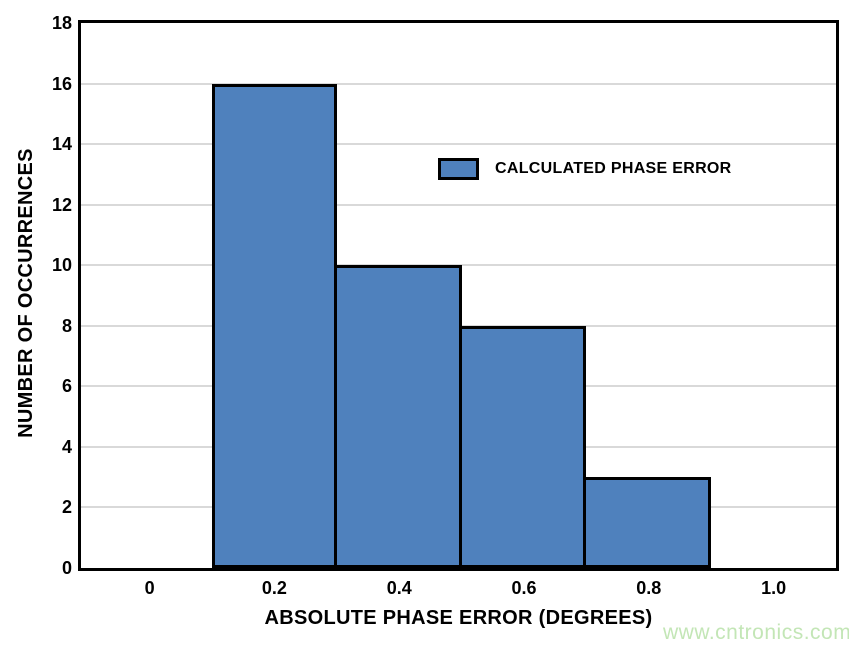 The height and width of the screenshot is (650, 849). I want to click on legend: CALCULATED PHASE ERROR, so click(585, 169).